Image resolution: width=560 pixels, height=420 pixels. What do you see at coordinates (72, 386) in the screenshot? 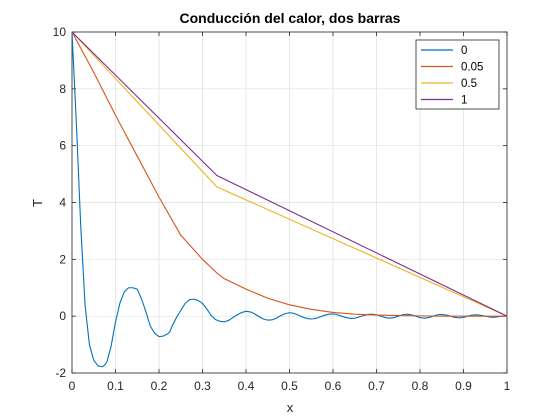
I see `x-tick-label: 0` at bounding box center [72, 386].